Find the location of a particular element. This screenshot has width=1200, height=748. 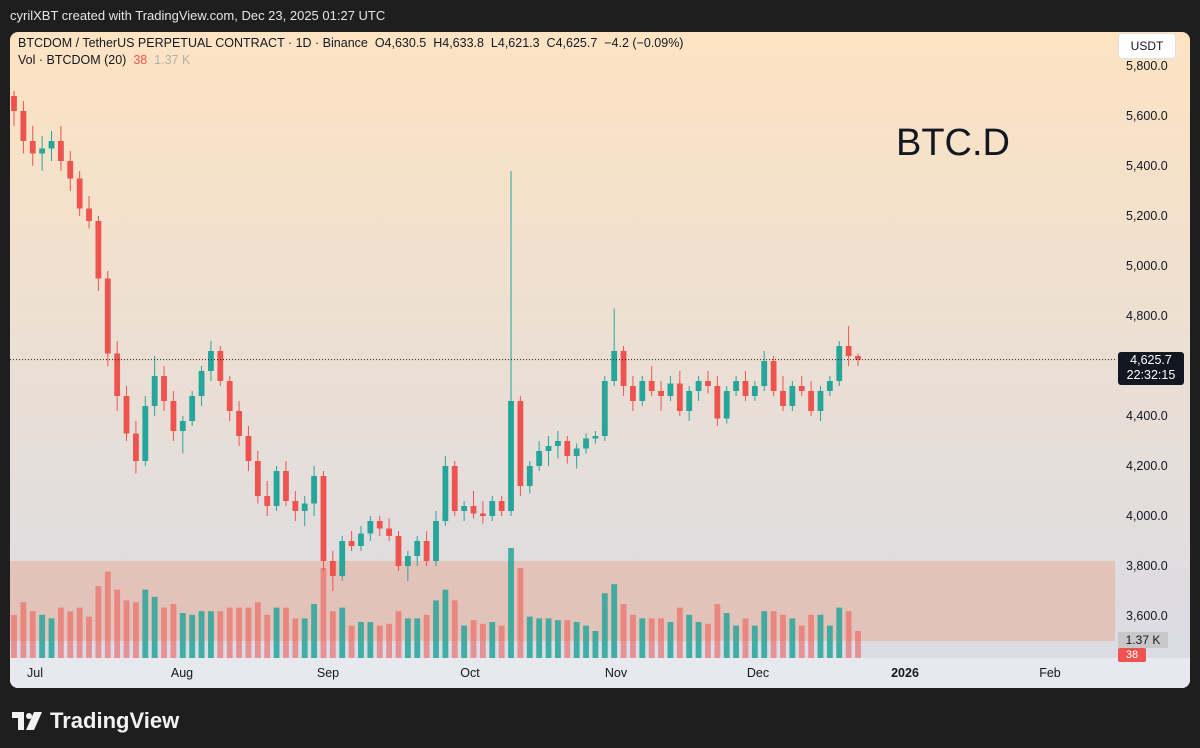

price-tick-label: 5,000.0 is located at coordinates (1147, 266).